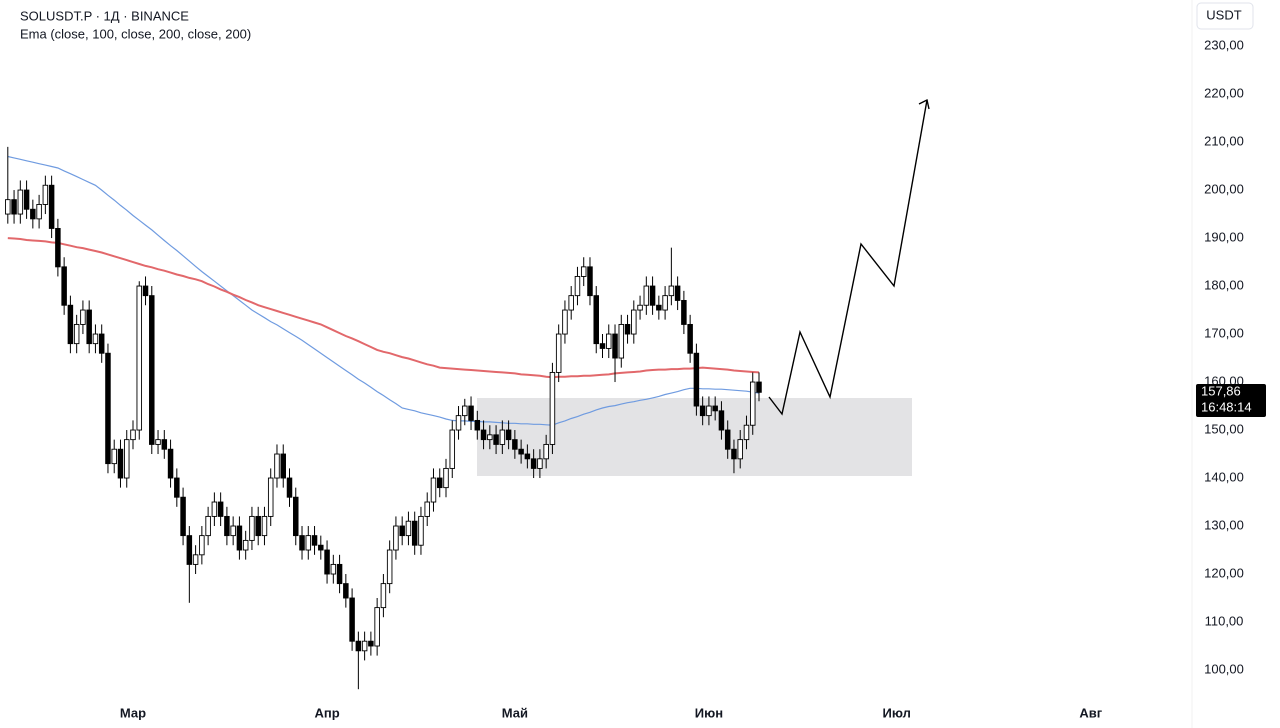 Image resolution: width=1280 pixels, height=728 pixels. I want to click on countdown-label: 16:48:14, so click(1226, 406).